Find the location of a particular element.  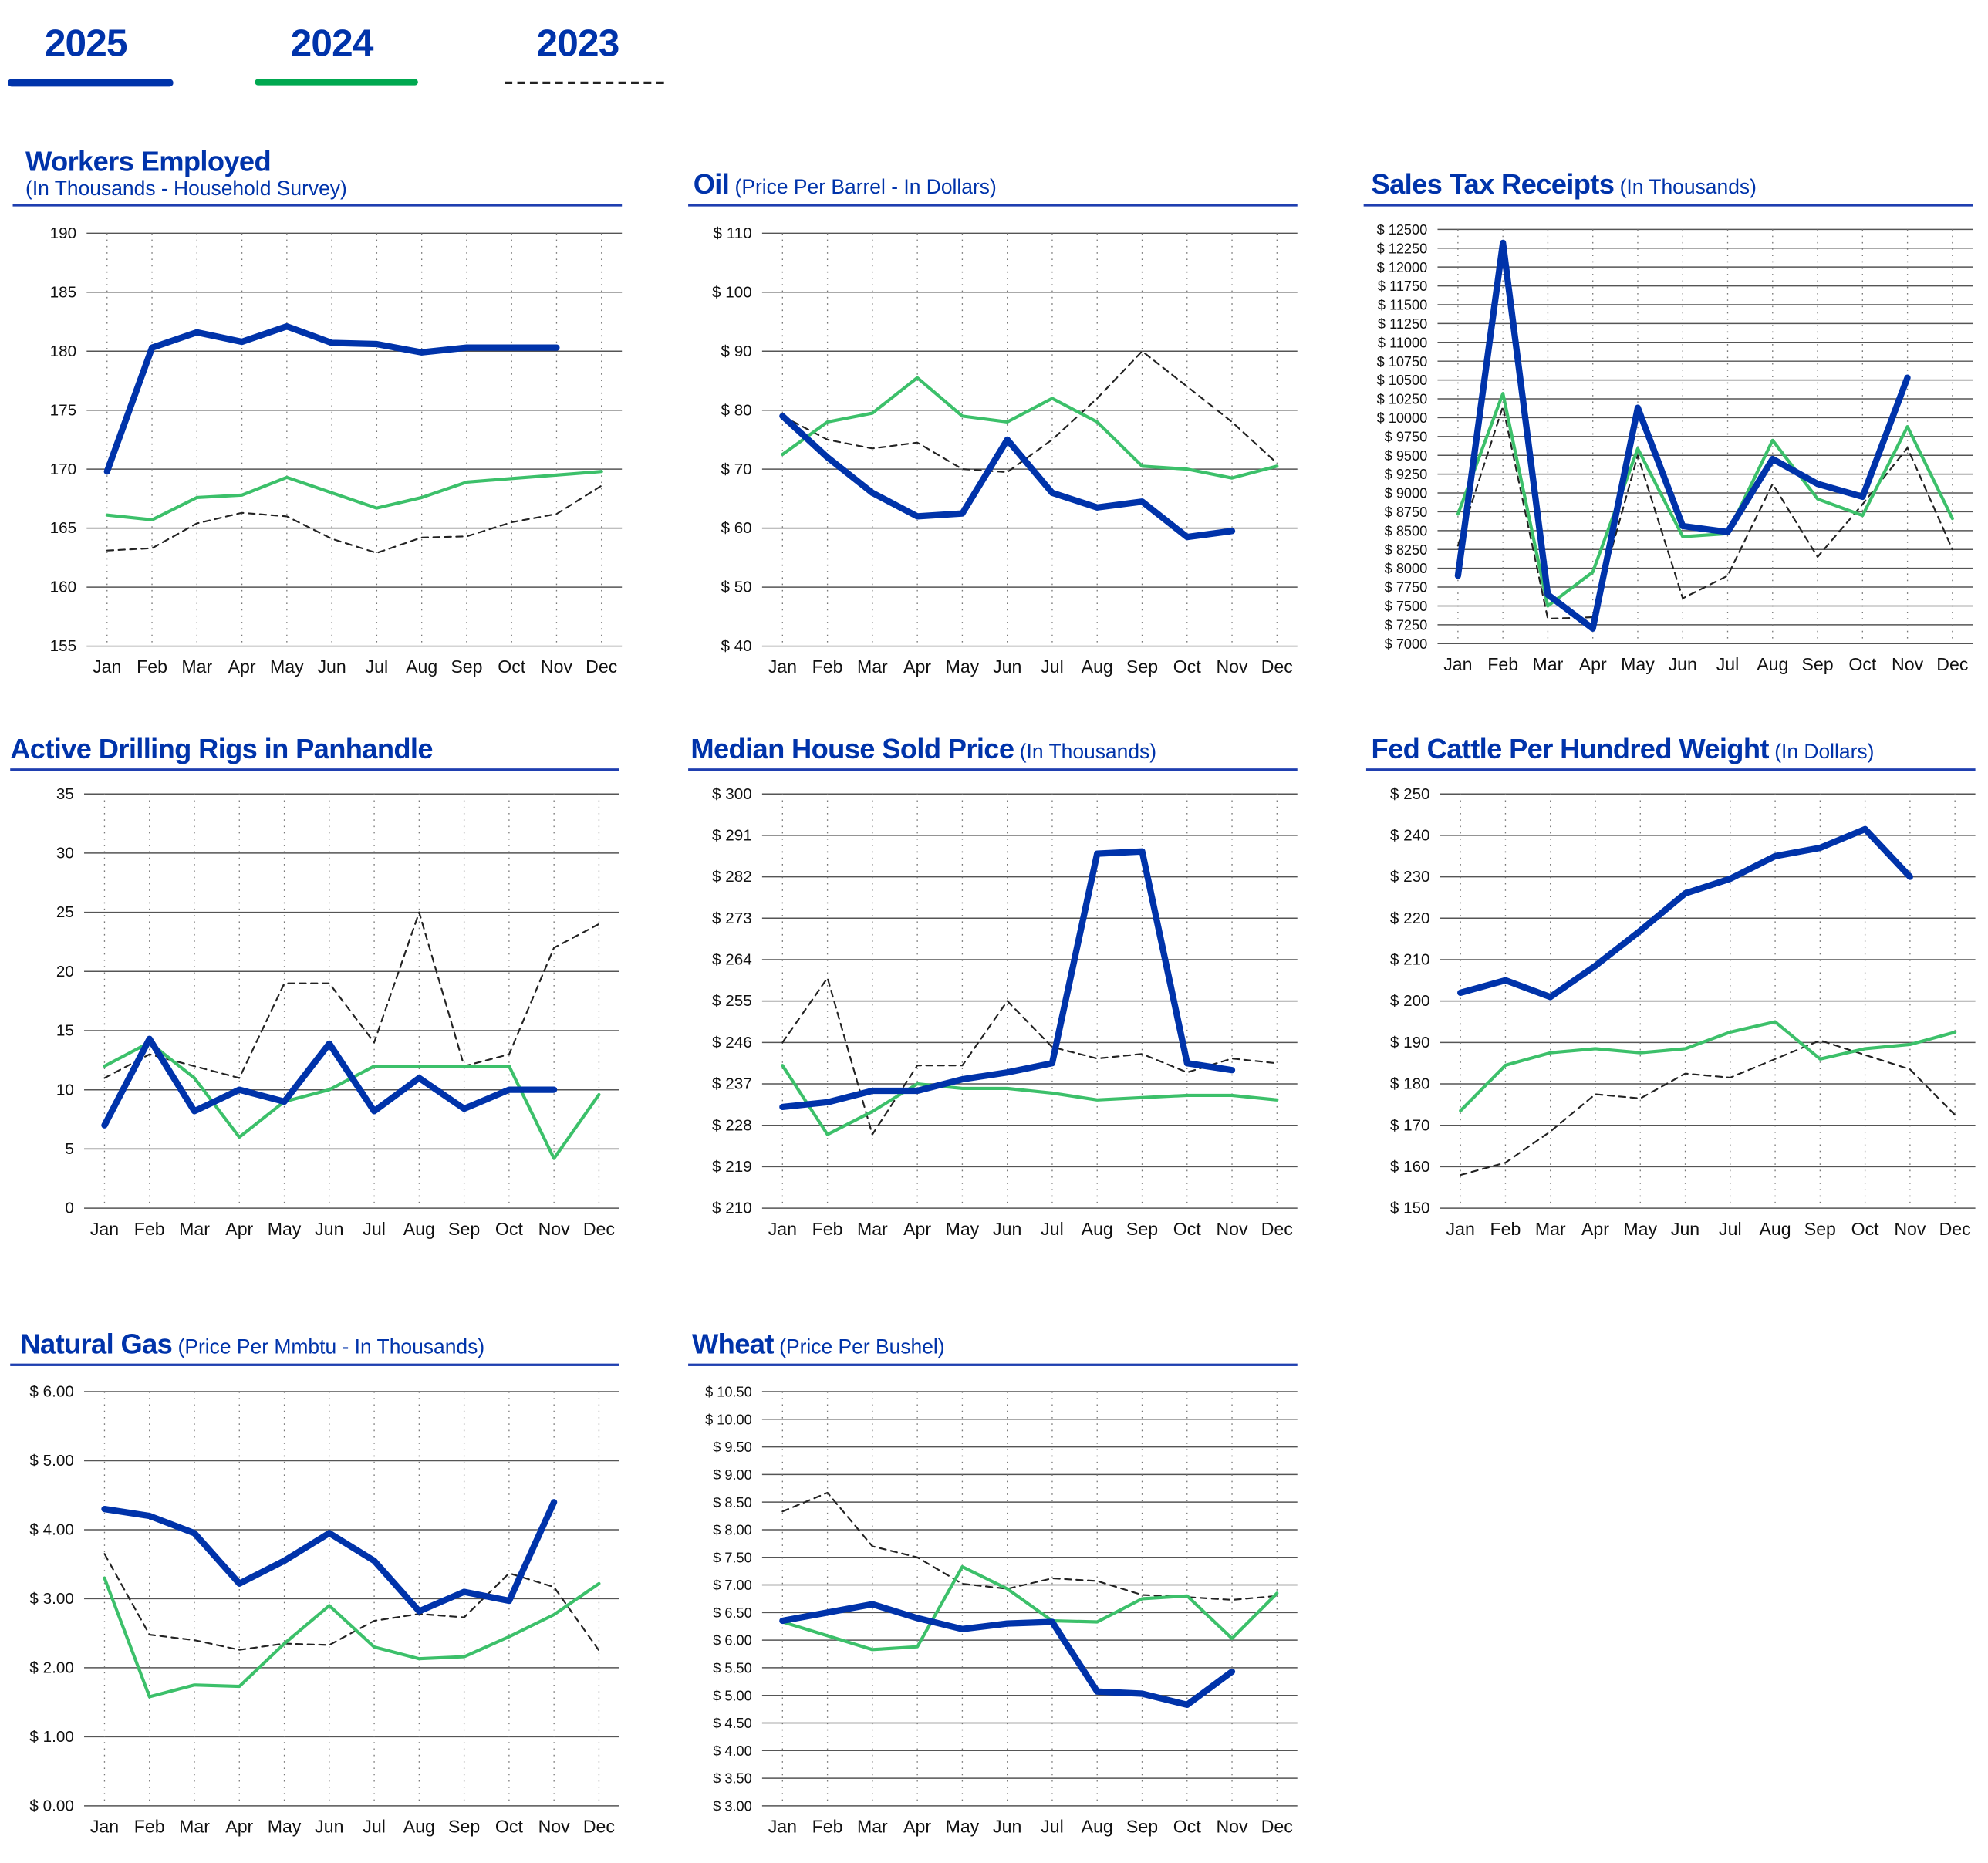

y-tick-label: 160 is located at coordinates (63, 587).